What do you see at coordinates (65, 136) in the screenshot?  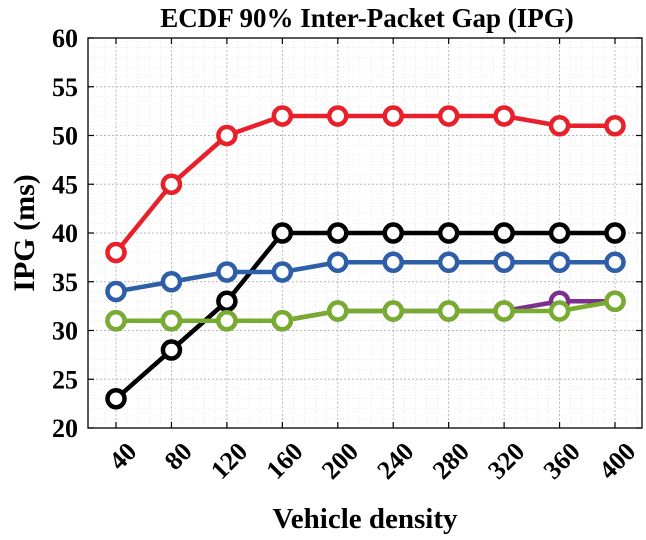 I see `y-tick-label: 50` at bounding box center [65, 136].